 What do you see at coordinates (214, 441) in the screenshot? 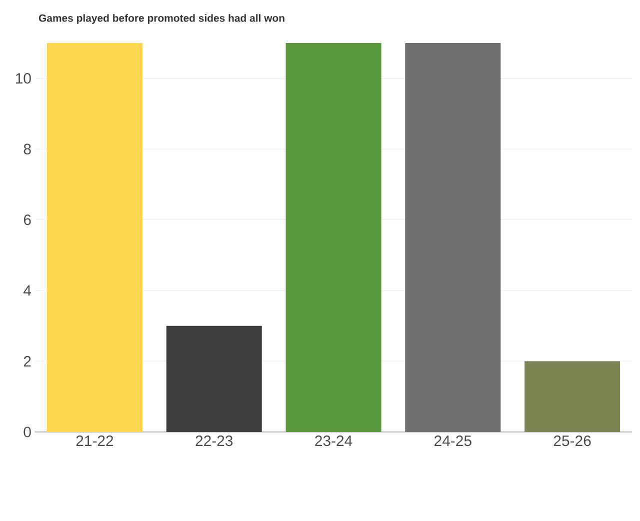
I see `x-tick-label: 22-23` at bounding box center [214, 441].